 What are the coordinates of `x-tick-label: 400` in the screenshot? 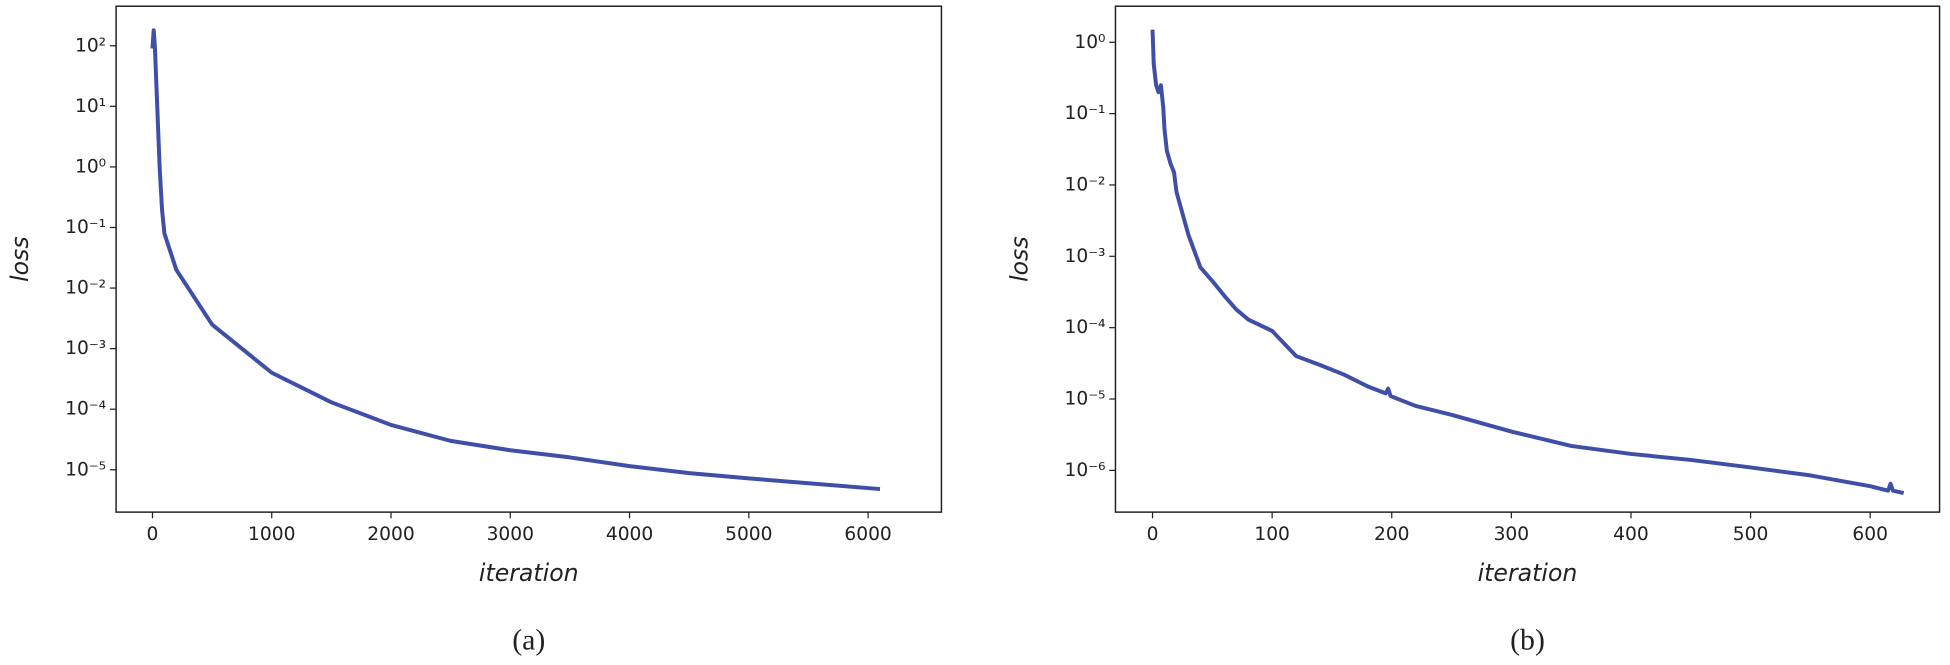 It's located at (1631, 534).